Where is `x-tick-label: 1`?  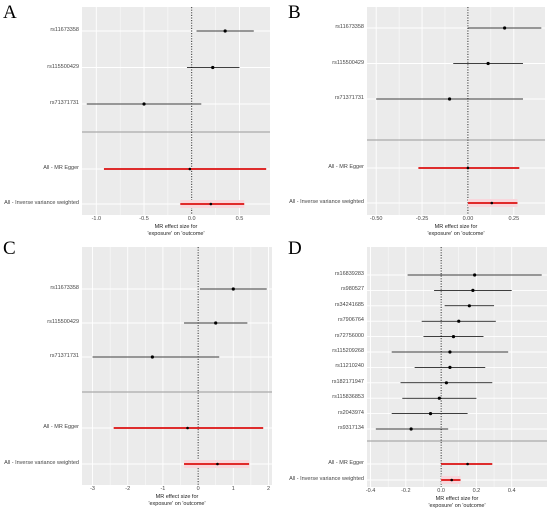
x-tick-label: 1 is located at coordinates (233, 489).